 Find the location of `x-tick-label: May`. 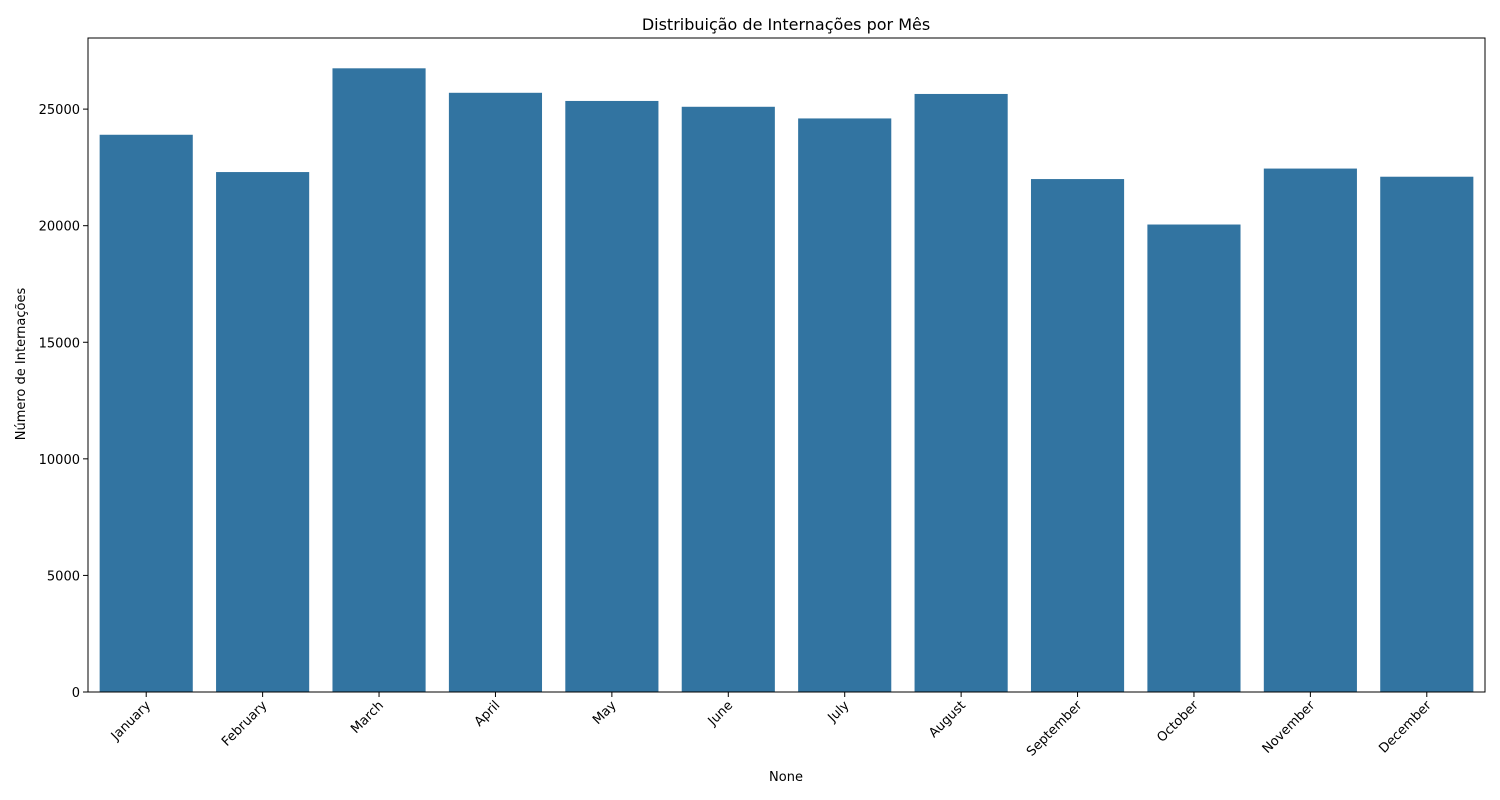

x-tick-label: May is located at coordinates (605, 713).